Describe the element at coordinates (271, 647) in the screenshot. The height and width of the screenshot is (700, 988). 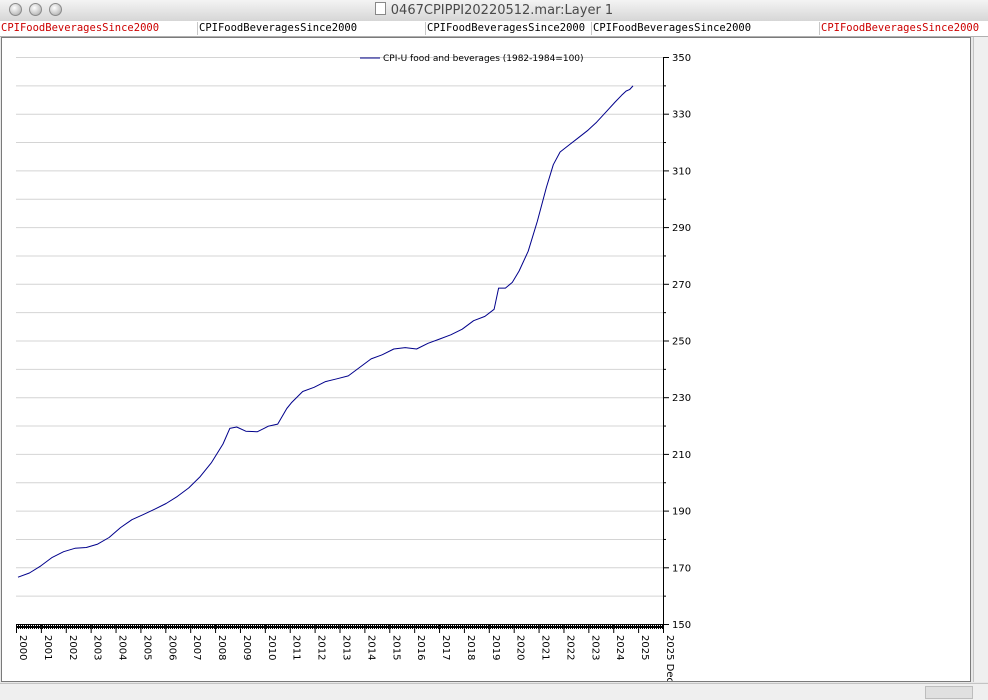
I see `x-tick-label: 2010` at that location.